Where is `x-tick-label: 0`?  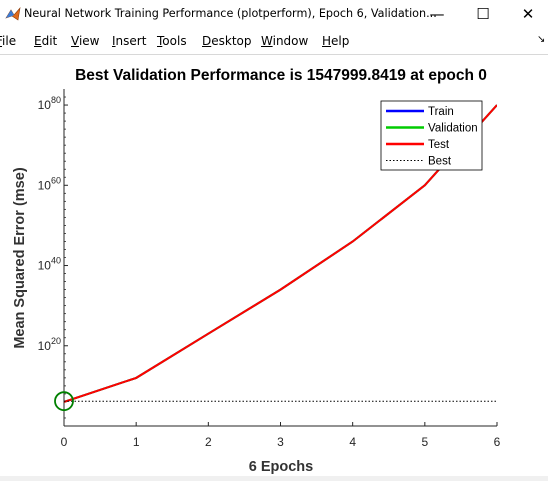 x-tick-label: 0 is located at coordinates (64, 442).